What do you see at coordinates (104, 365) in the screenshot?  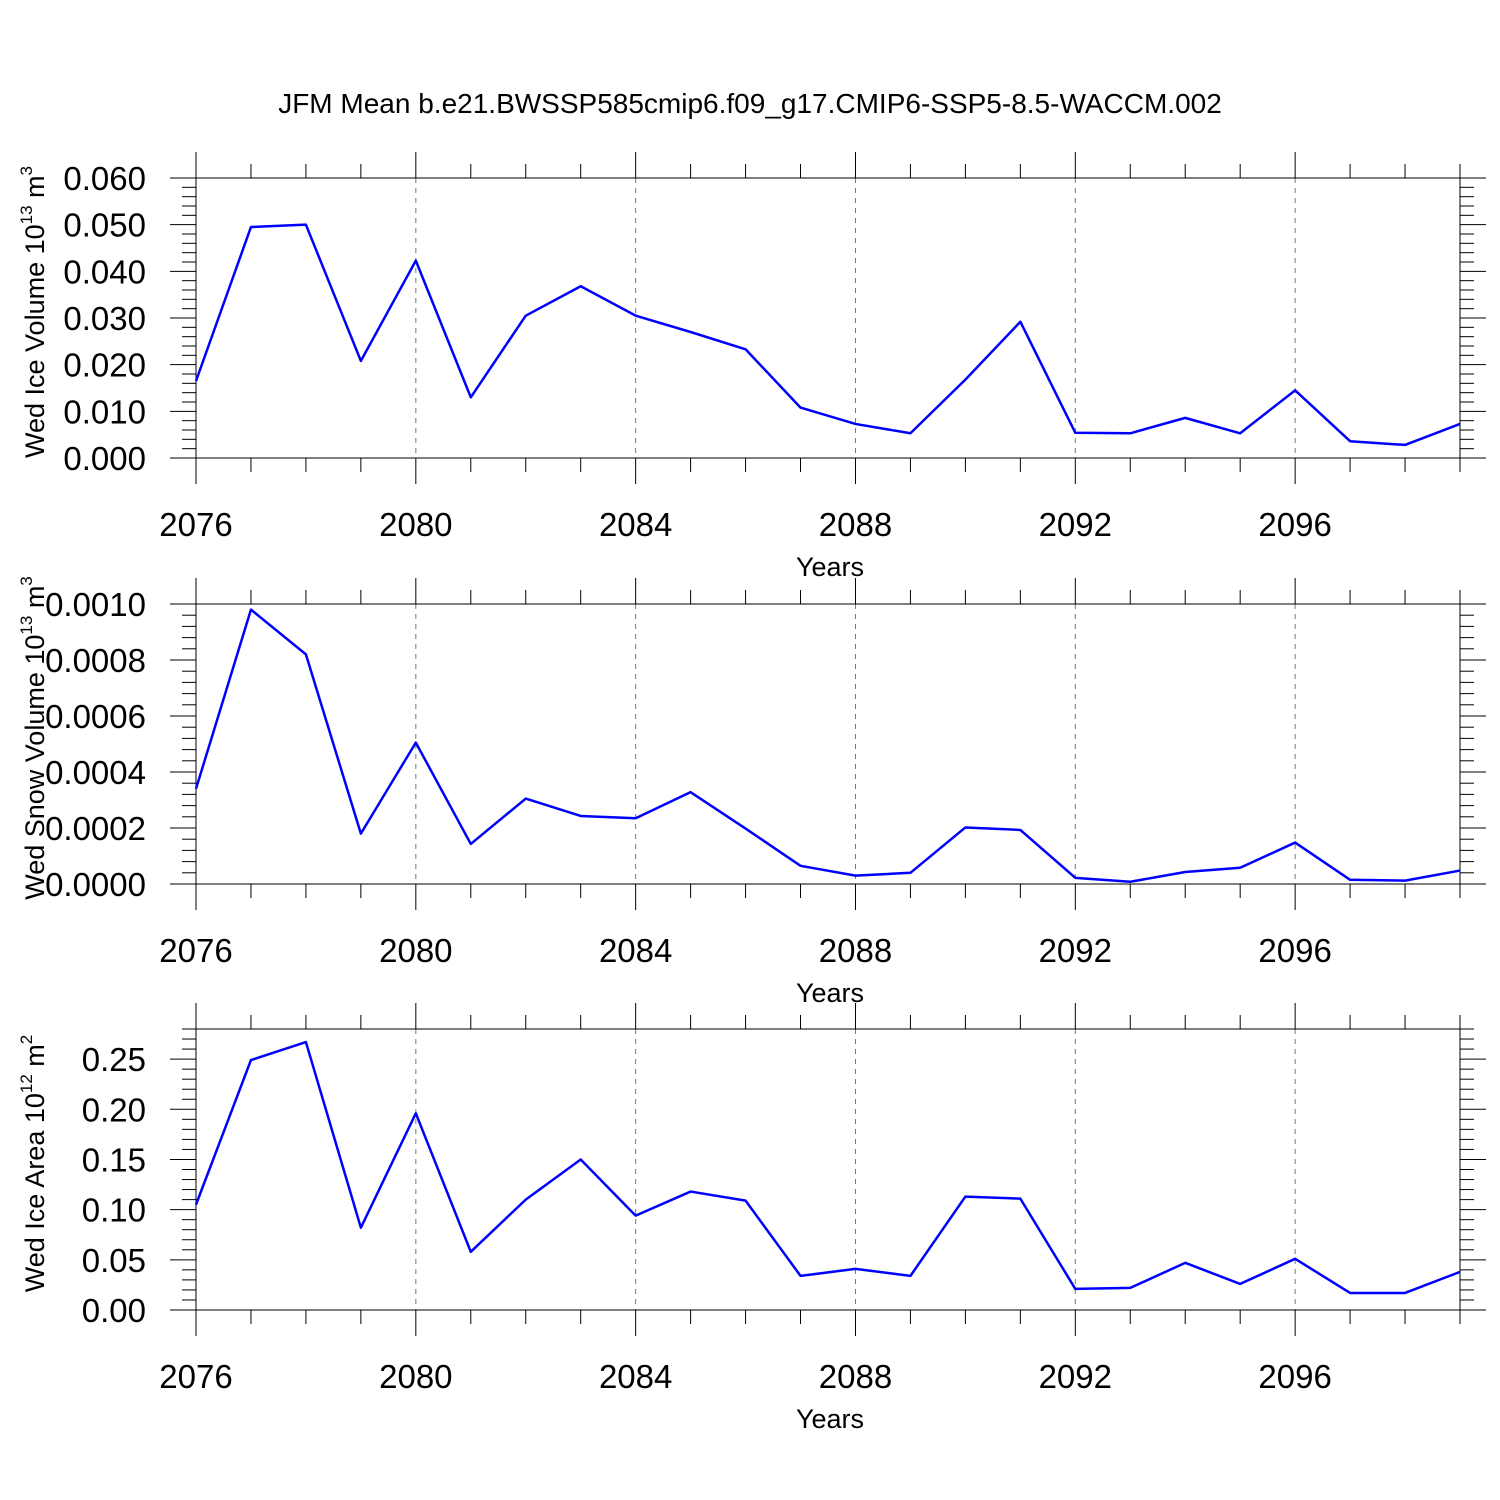 I see `y-tick-label: 0.020` at bounding box center [104, 365].